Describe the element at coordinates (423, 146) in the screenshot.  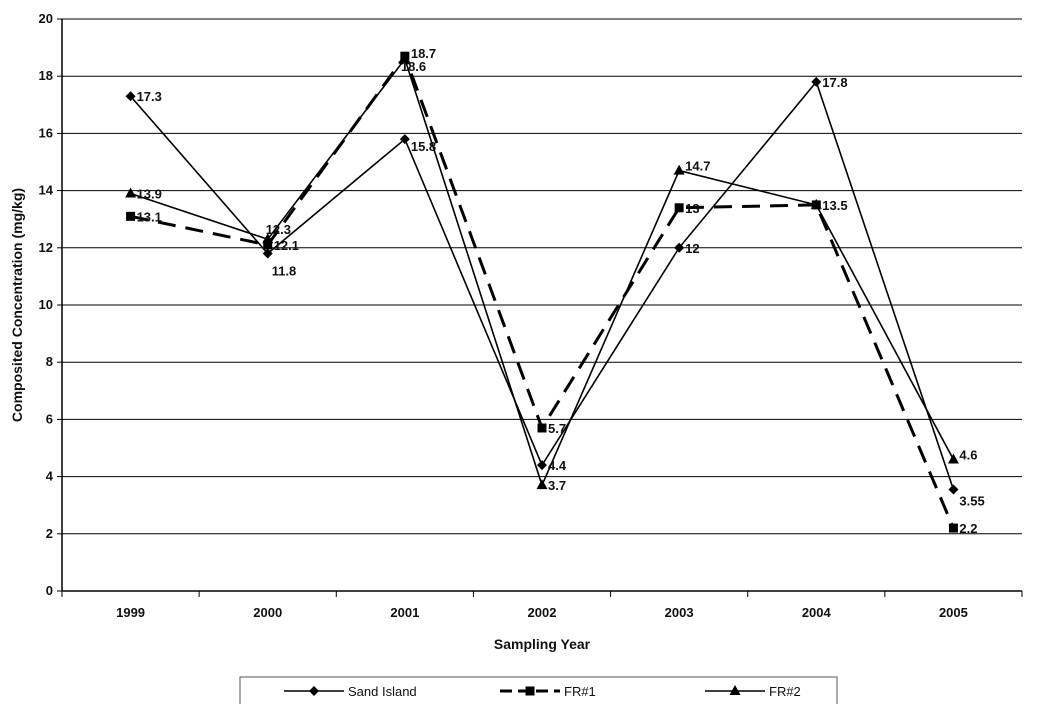
I see `data-label: 15.8` at that location.